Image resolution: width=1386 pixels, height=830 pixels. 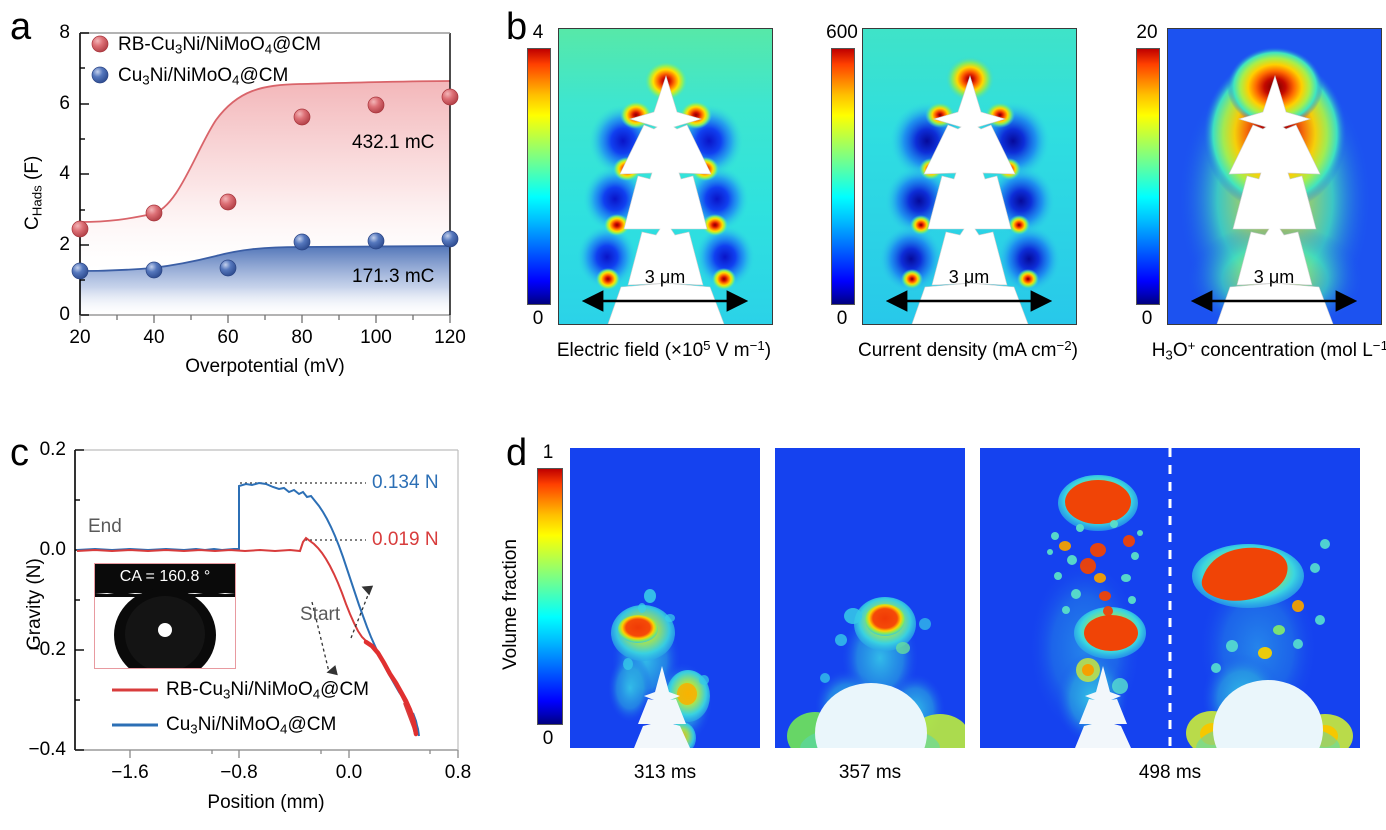 What do you see at coordinates (349, 772) in the screenshot?
I see `c-xtick-0.0: 0.0` at bounding box center [349, 772].